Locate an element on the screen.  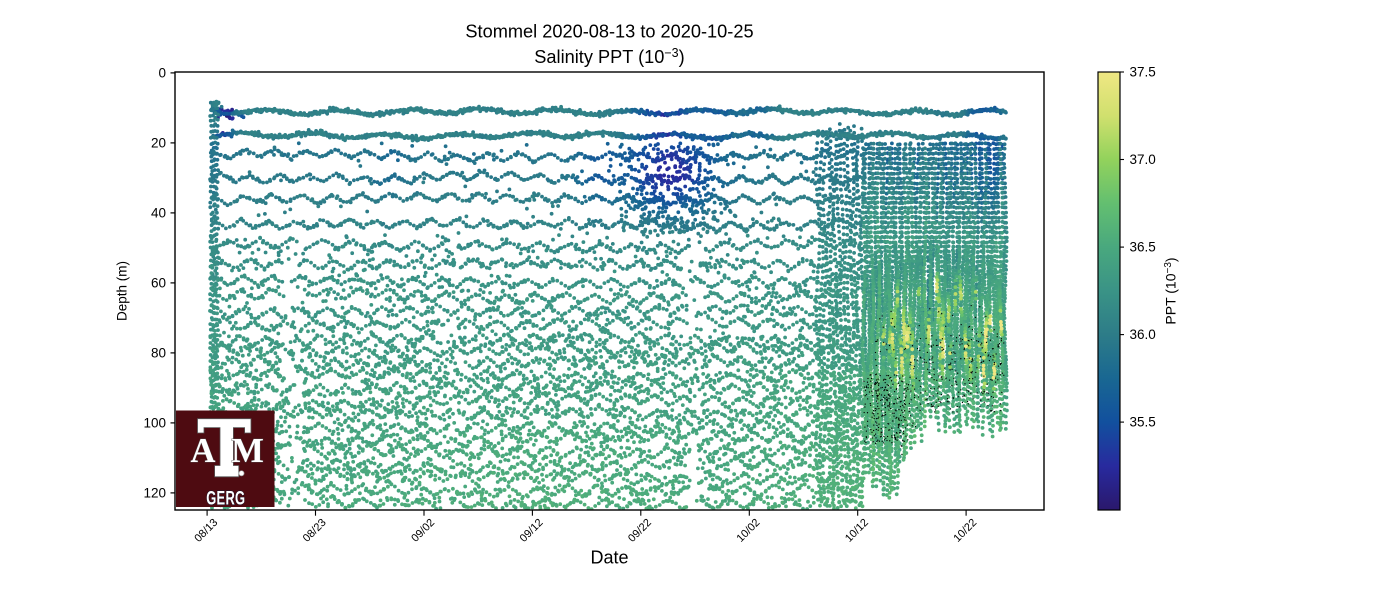
svg-text: 80 is located at coordinates (158, 353).